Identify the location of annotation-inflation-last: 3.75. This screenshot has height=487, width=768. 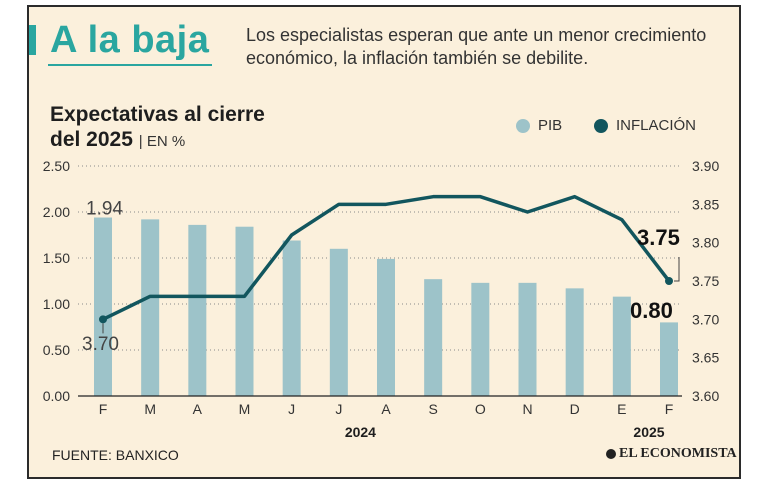
(658, 237).